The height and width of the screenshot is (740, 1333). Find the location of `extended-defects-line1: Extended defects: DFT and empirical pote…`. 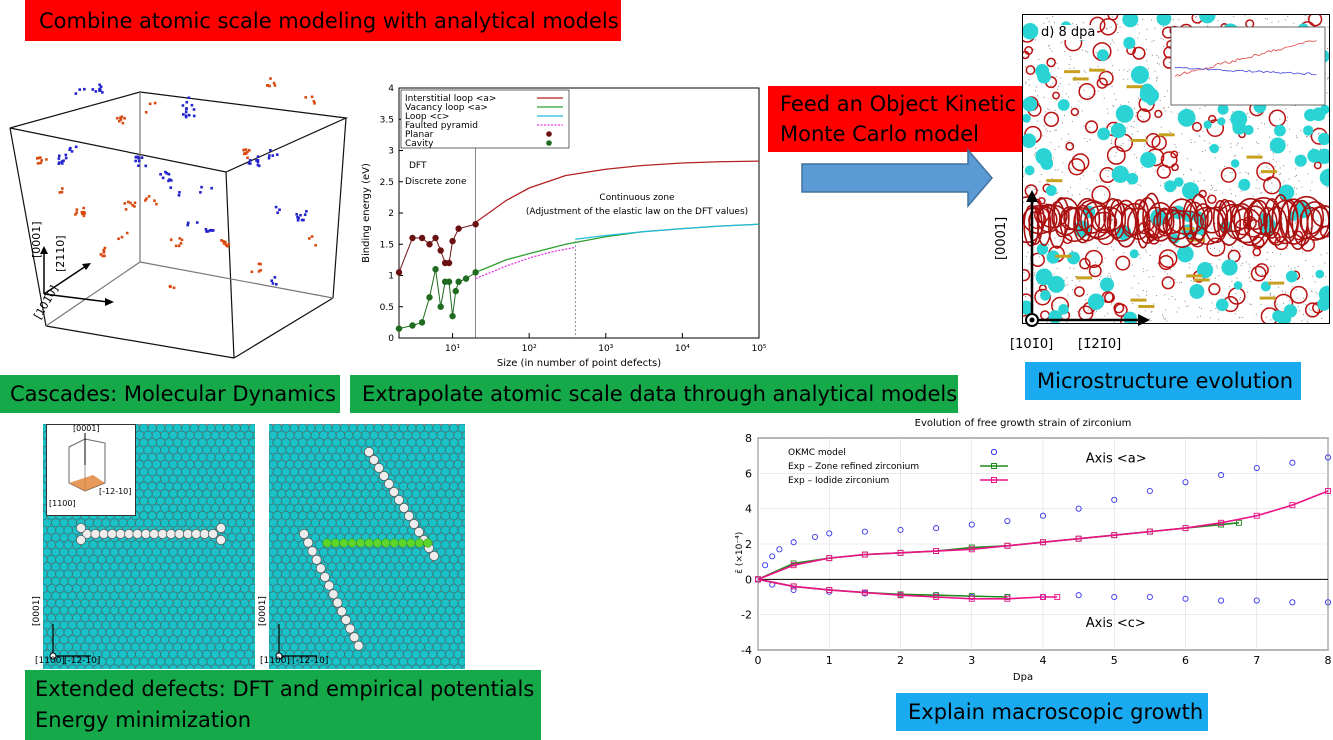

extended-defects-line1: Extended defects: DFT and empirical pote… is located at coordinates (285, 689).